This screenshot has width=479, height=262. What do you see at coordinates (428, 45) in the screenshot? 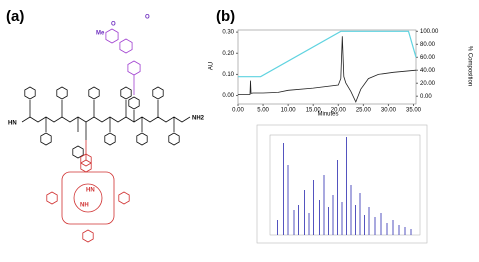
I see `y2-tick-label: 80.00` at bounding box center [428, 45].